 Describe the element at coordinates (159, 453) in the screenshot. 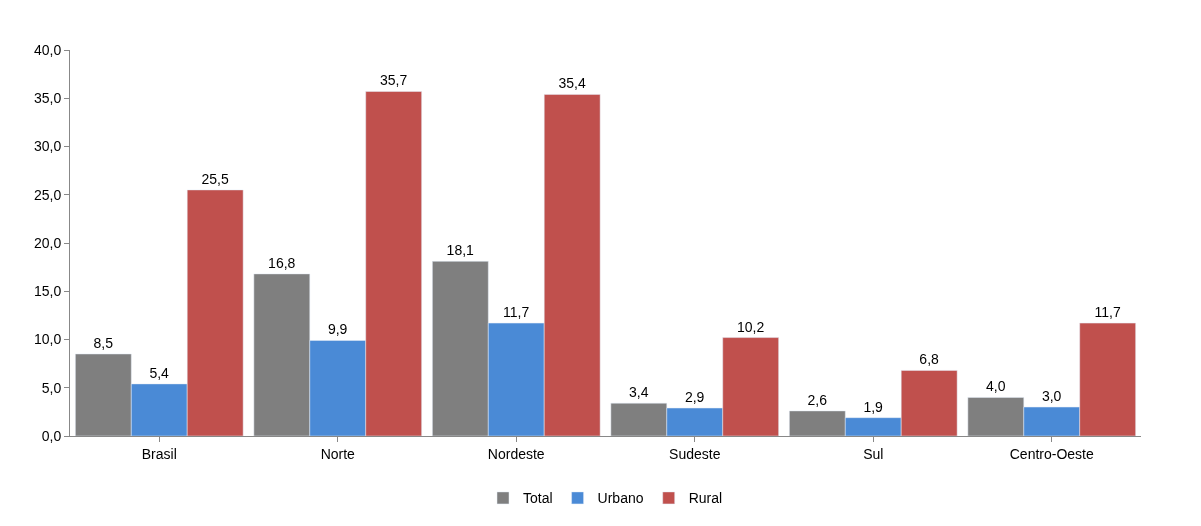

I see `x-tick-label: Brasil` at that location.